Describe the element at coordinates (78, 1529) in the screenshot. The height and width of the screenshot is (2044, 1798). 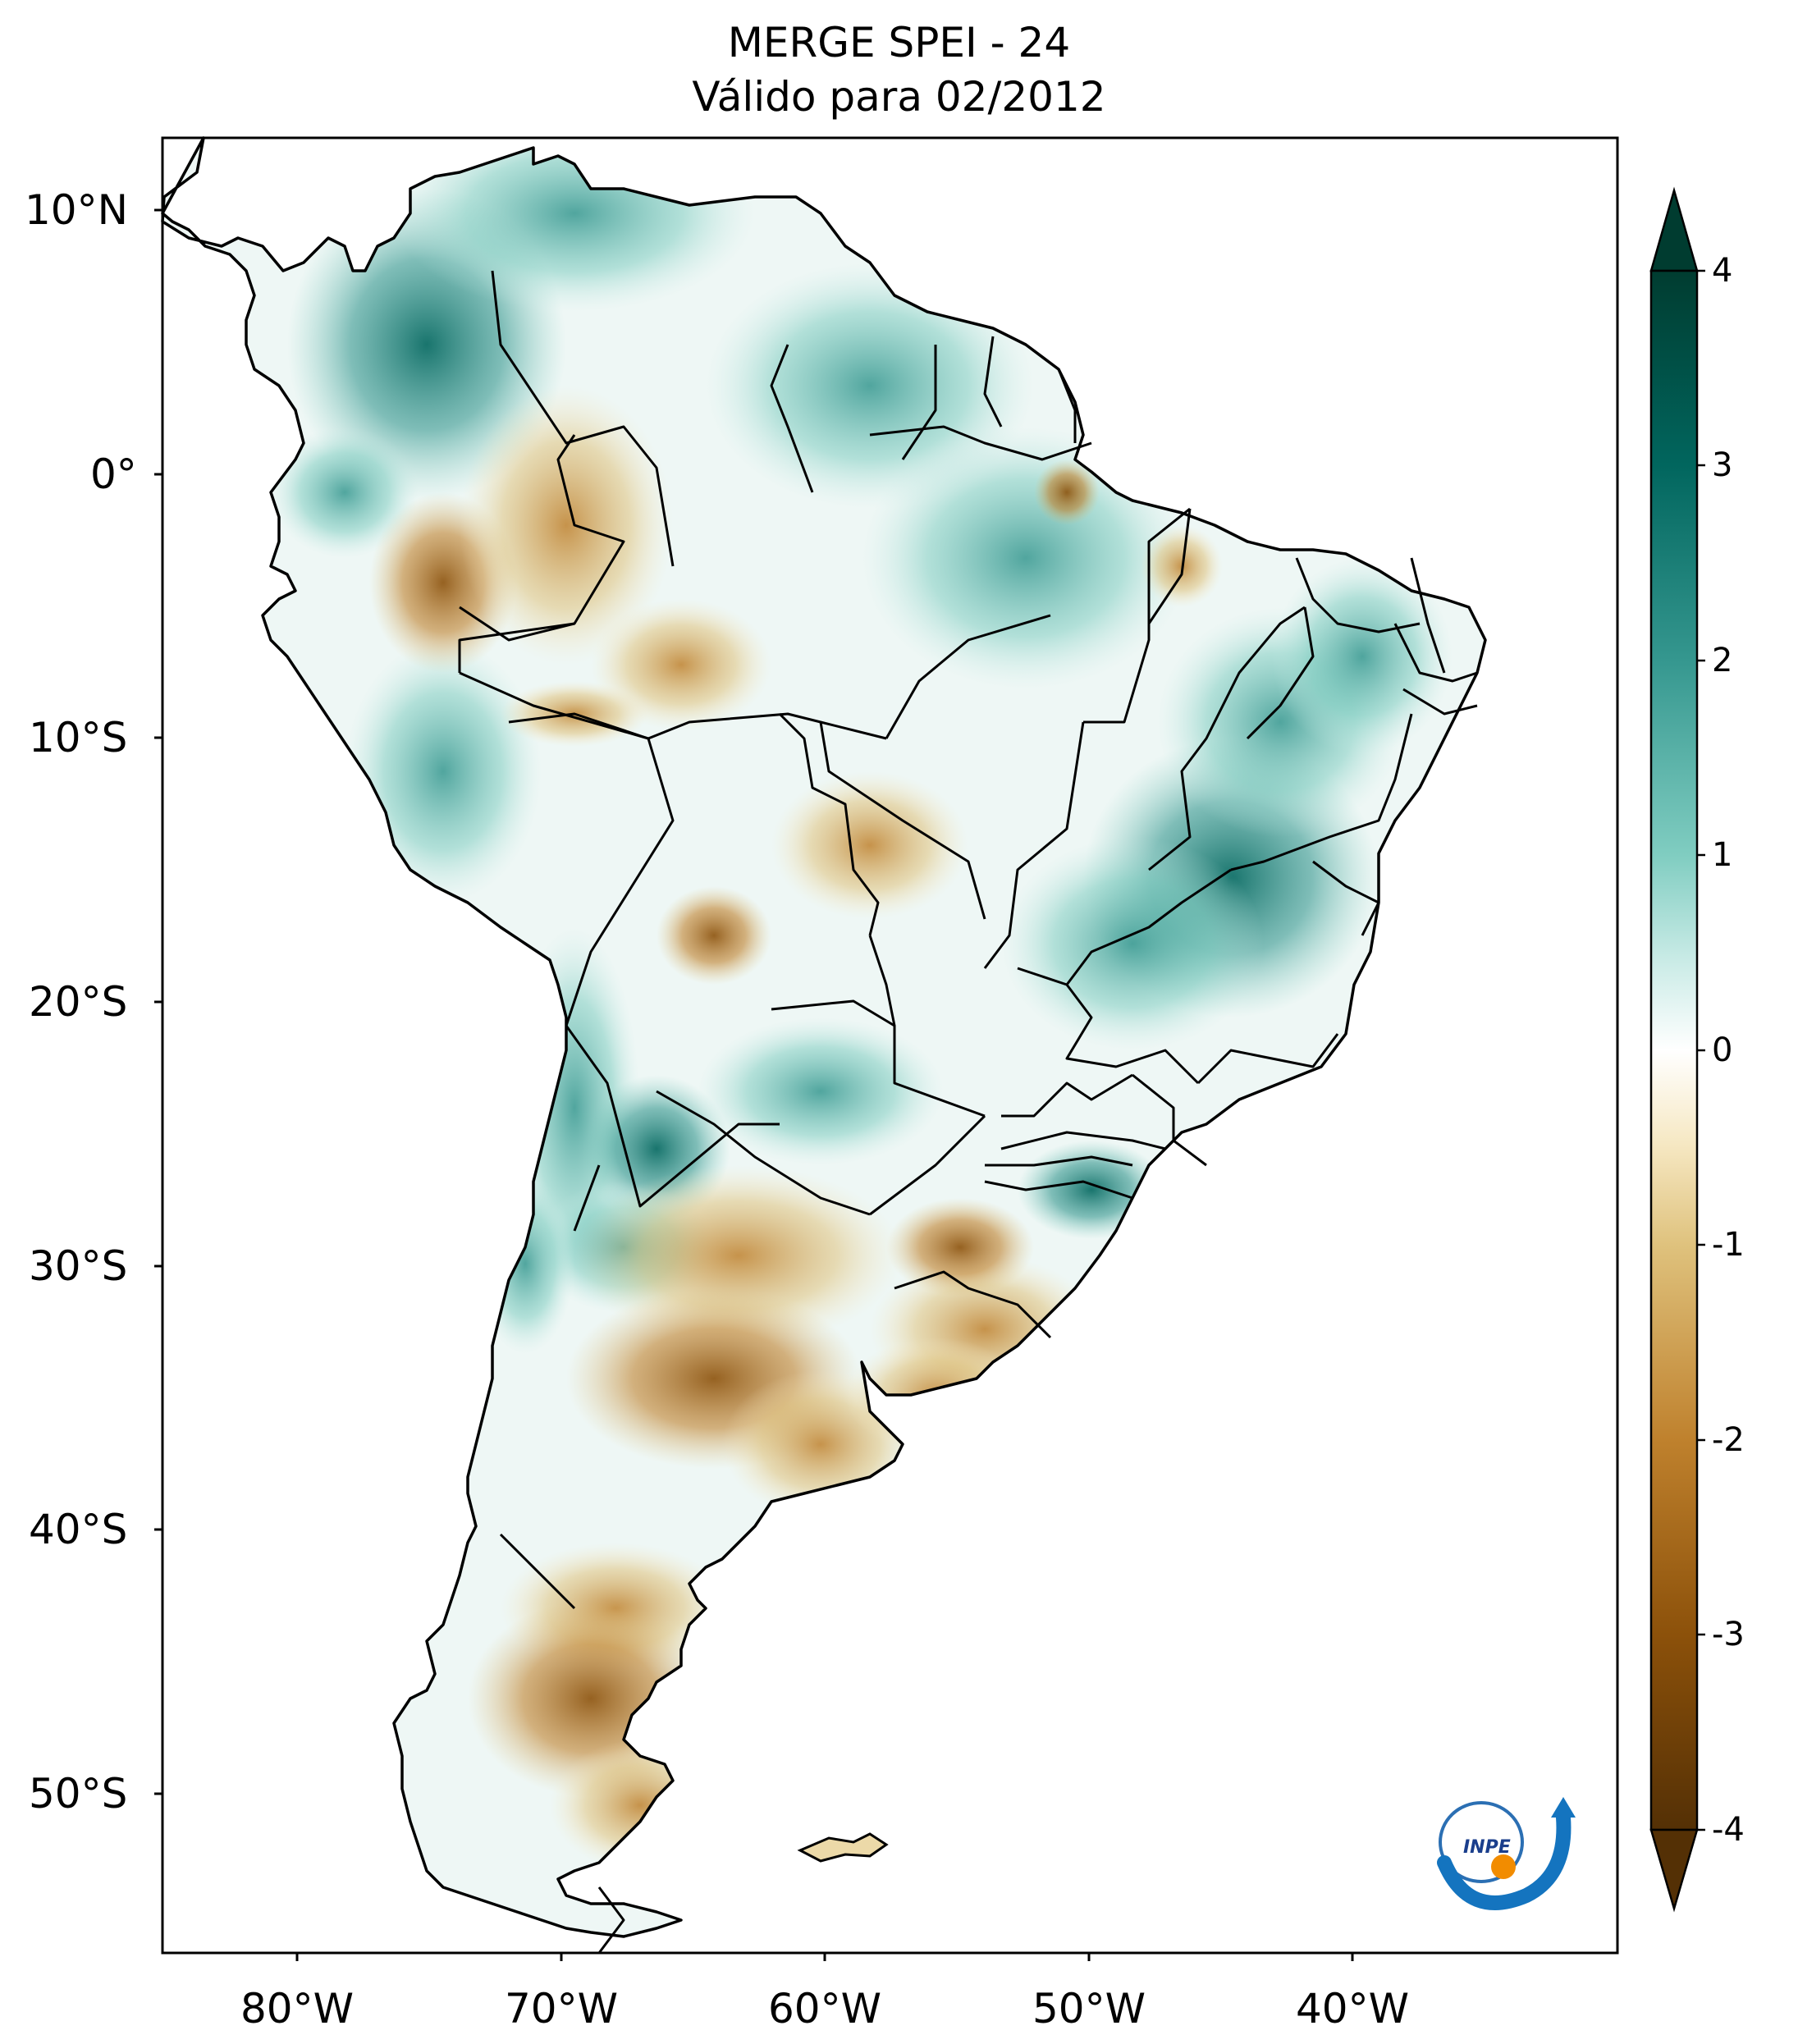
I see `lat-label-40s: 40°S` at that location.